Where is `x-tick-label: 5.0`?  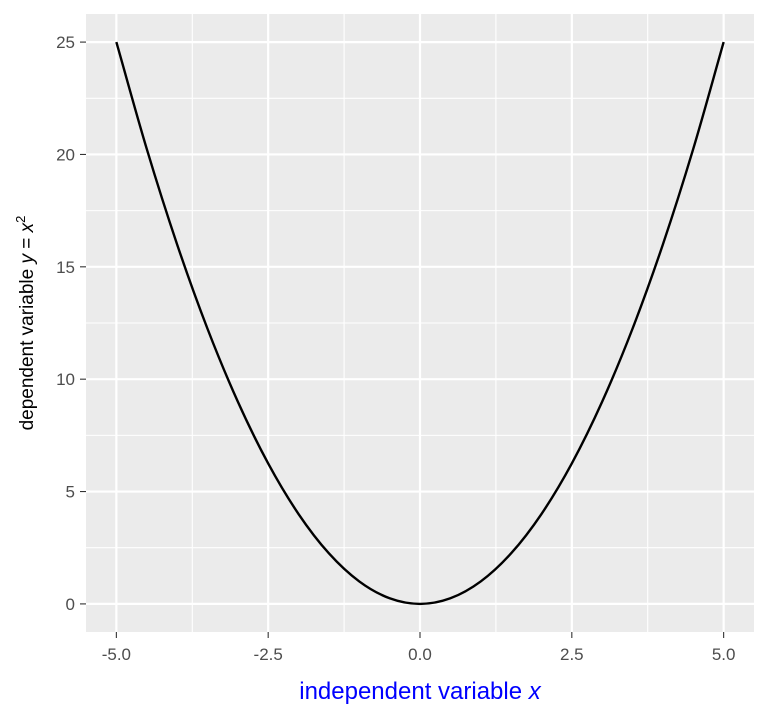
x-tick-label: 5.0 is located at coordinates (724, 654).